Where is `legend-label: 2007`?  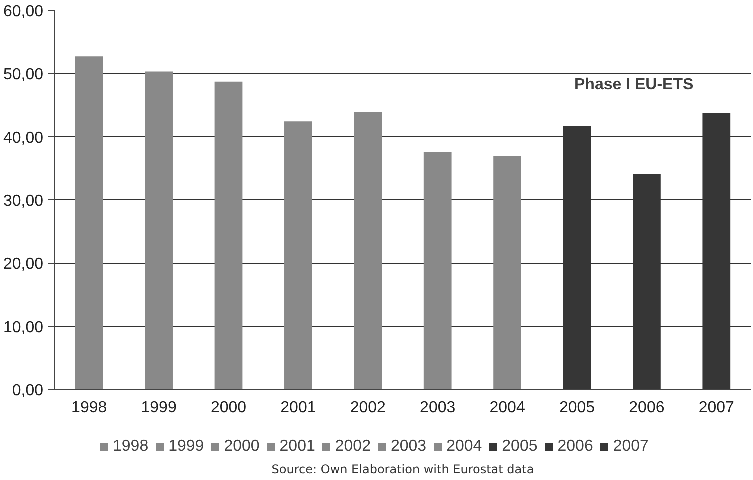
legend-label: 2007 is located at coordinates (631, 447).